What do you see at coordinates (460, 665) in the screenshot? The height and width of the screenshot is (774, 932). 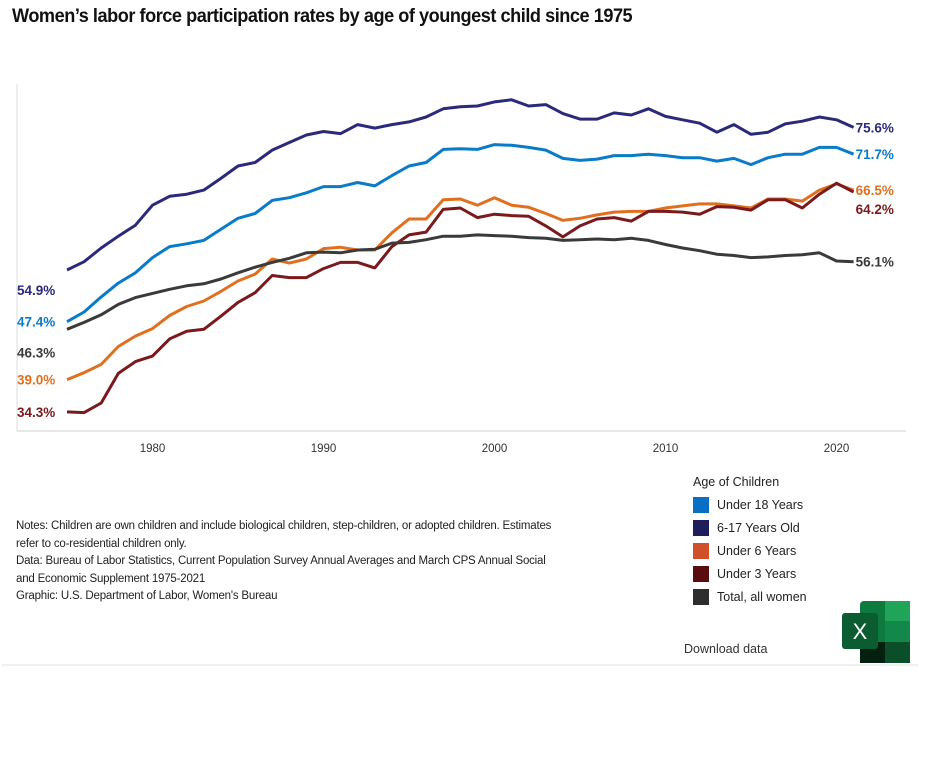 I see `section-divider` at bounding box center [460, 665].